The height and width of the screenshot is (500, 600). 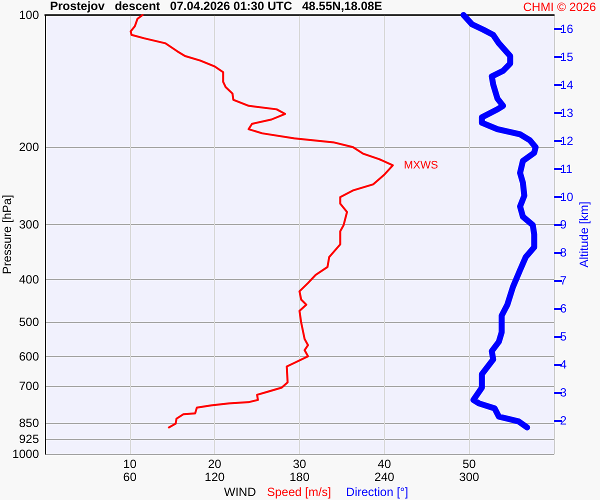 What do you see at coordinates (216, 6) in the screenshot?
I see `chart-title: Prostejov descent 07.04.2026 01:30 UTC 48.55N,18.08E` at bounding box center [216, 6].